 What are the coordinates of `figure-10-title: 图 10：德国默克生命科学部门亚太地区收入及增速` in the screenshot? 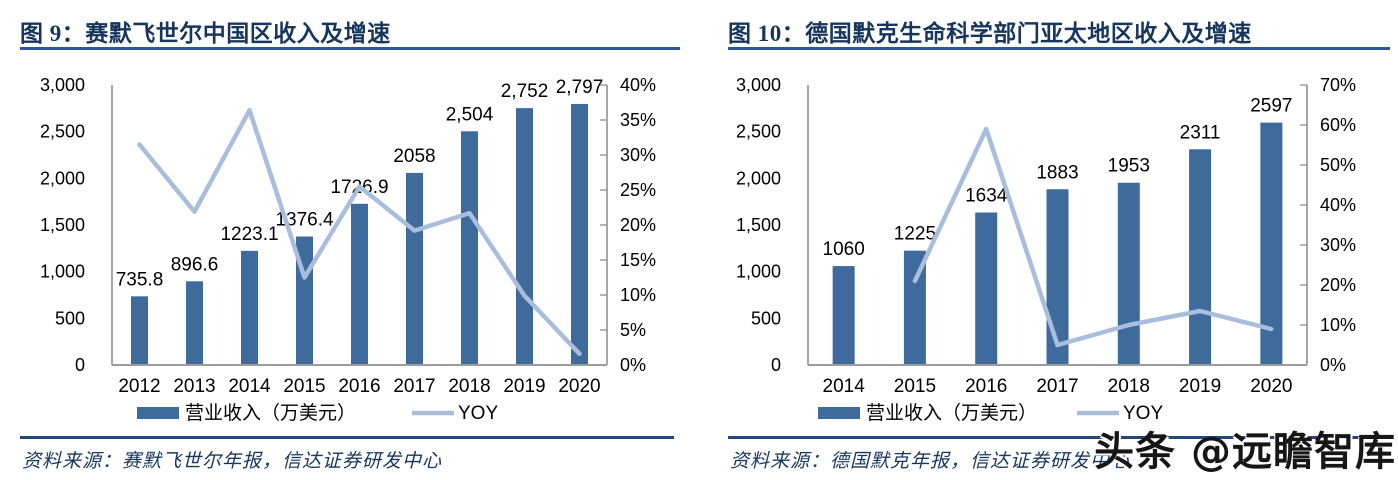 It's located at (990, 33).